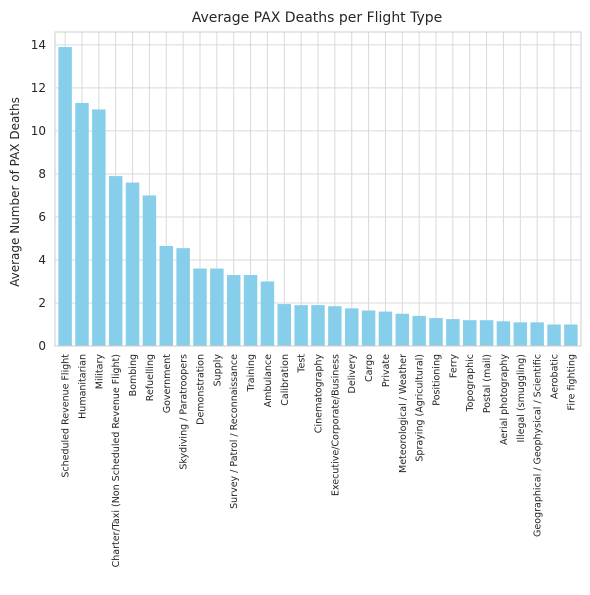 The image size is (590, 595). What do you see at coordinates (470, 383) in the screenshot?
I see `x-tick-label: Topographic` at bounding box center [470, 383].